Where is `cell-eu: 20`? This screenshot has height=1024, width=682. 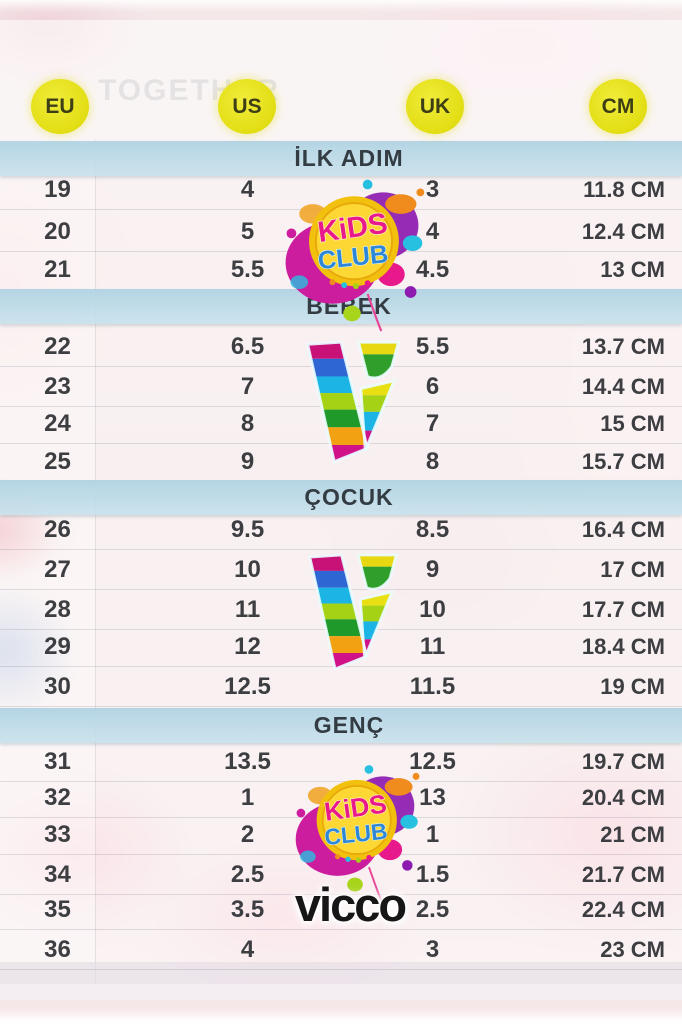 cell-eu: 20 is located at coordinates (57, 231).